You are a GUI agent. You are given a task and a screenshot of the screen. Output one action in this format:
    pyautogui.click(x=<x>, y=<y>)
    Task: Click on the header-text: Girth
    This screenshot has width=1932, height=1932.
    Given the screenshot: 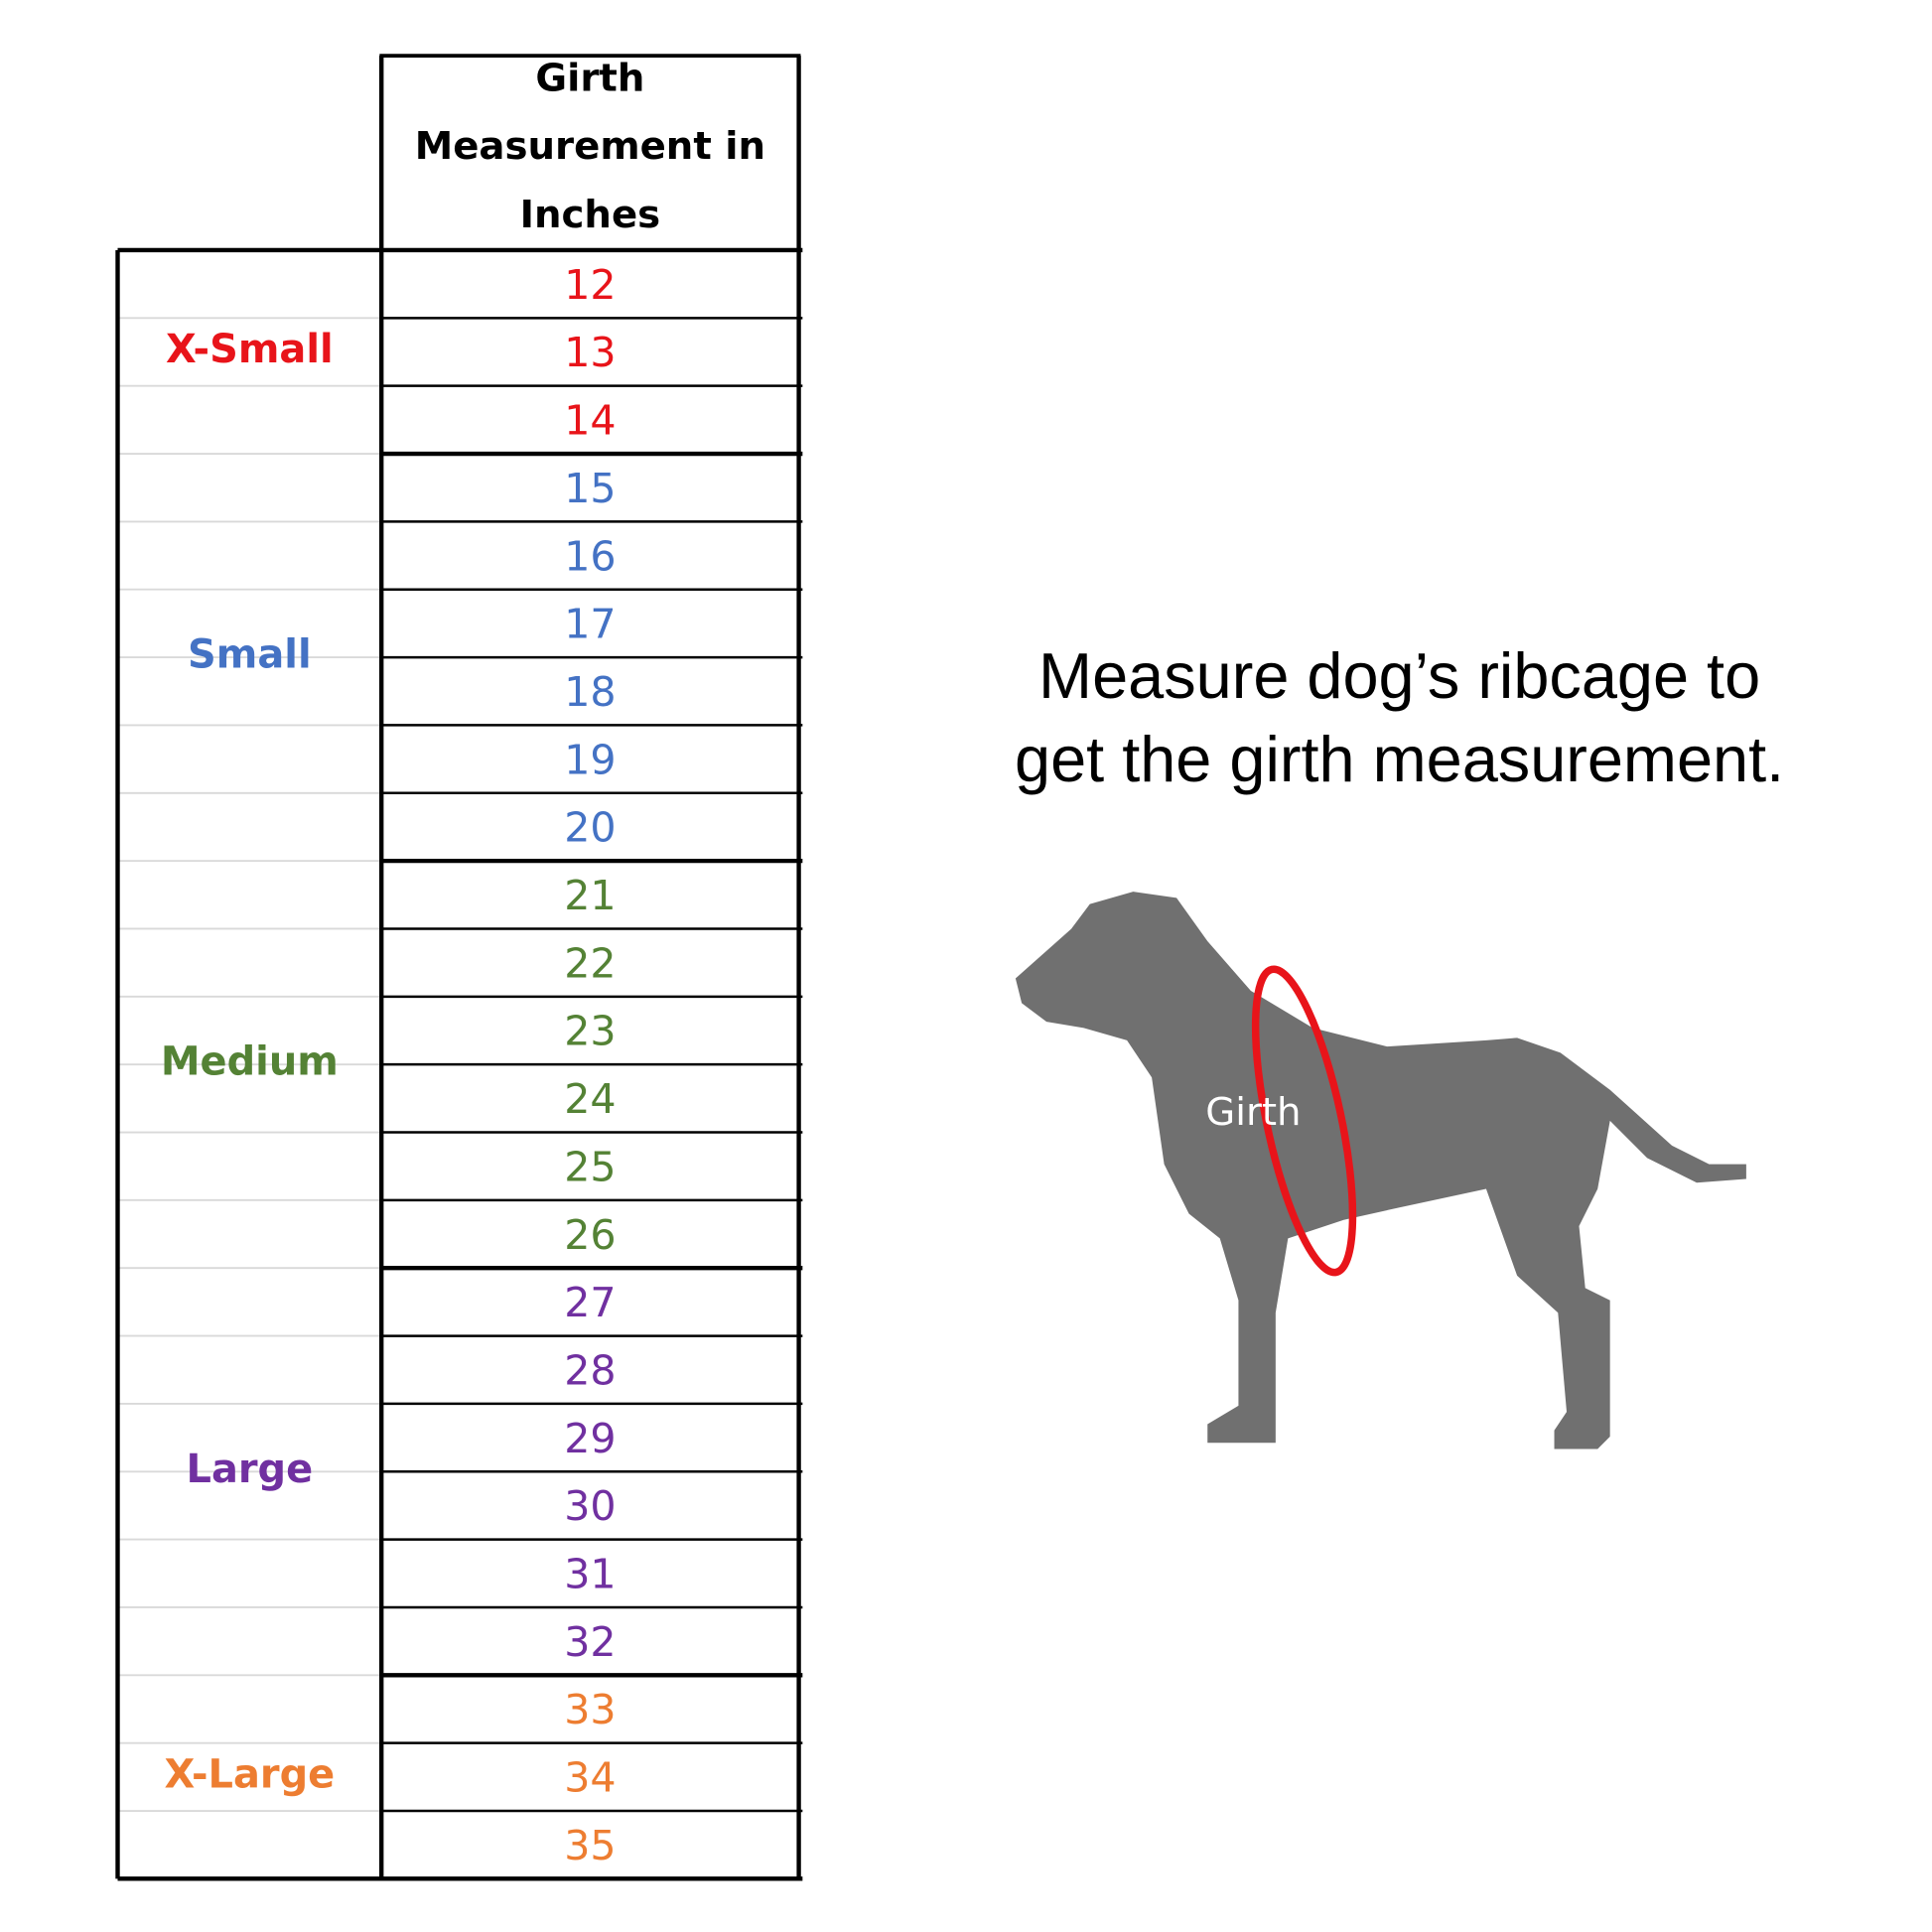 What is the action you would take?
    pyautogui.click(x=589, y=79)
    